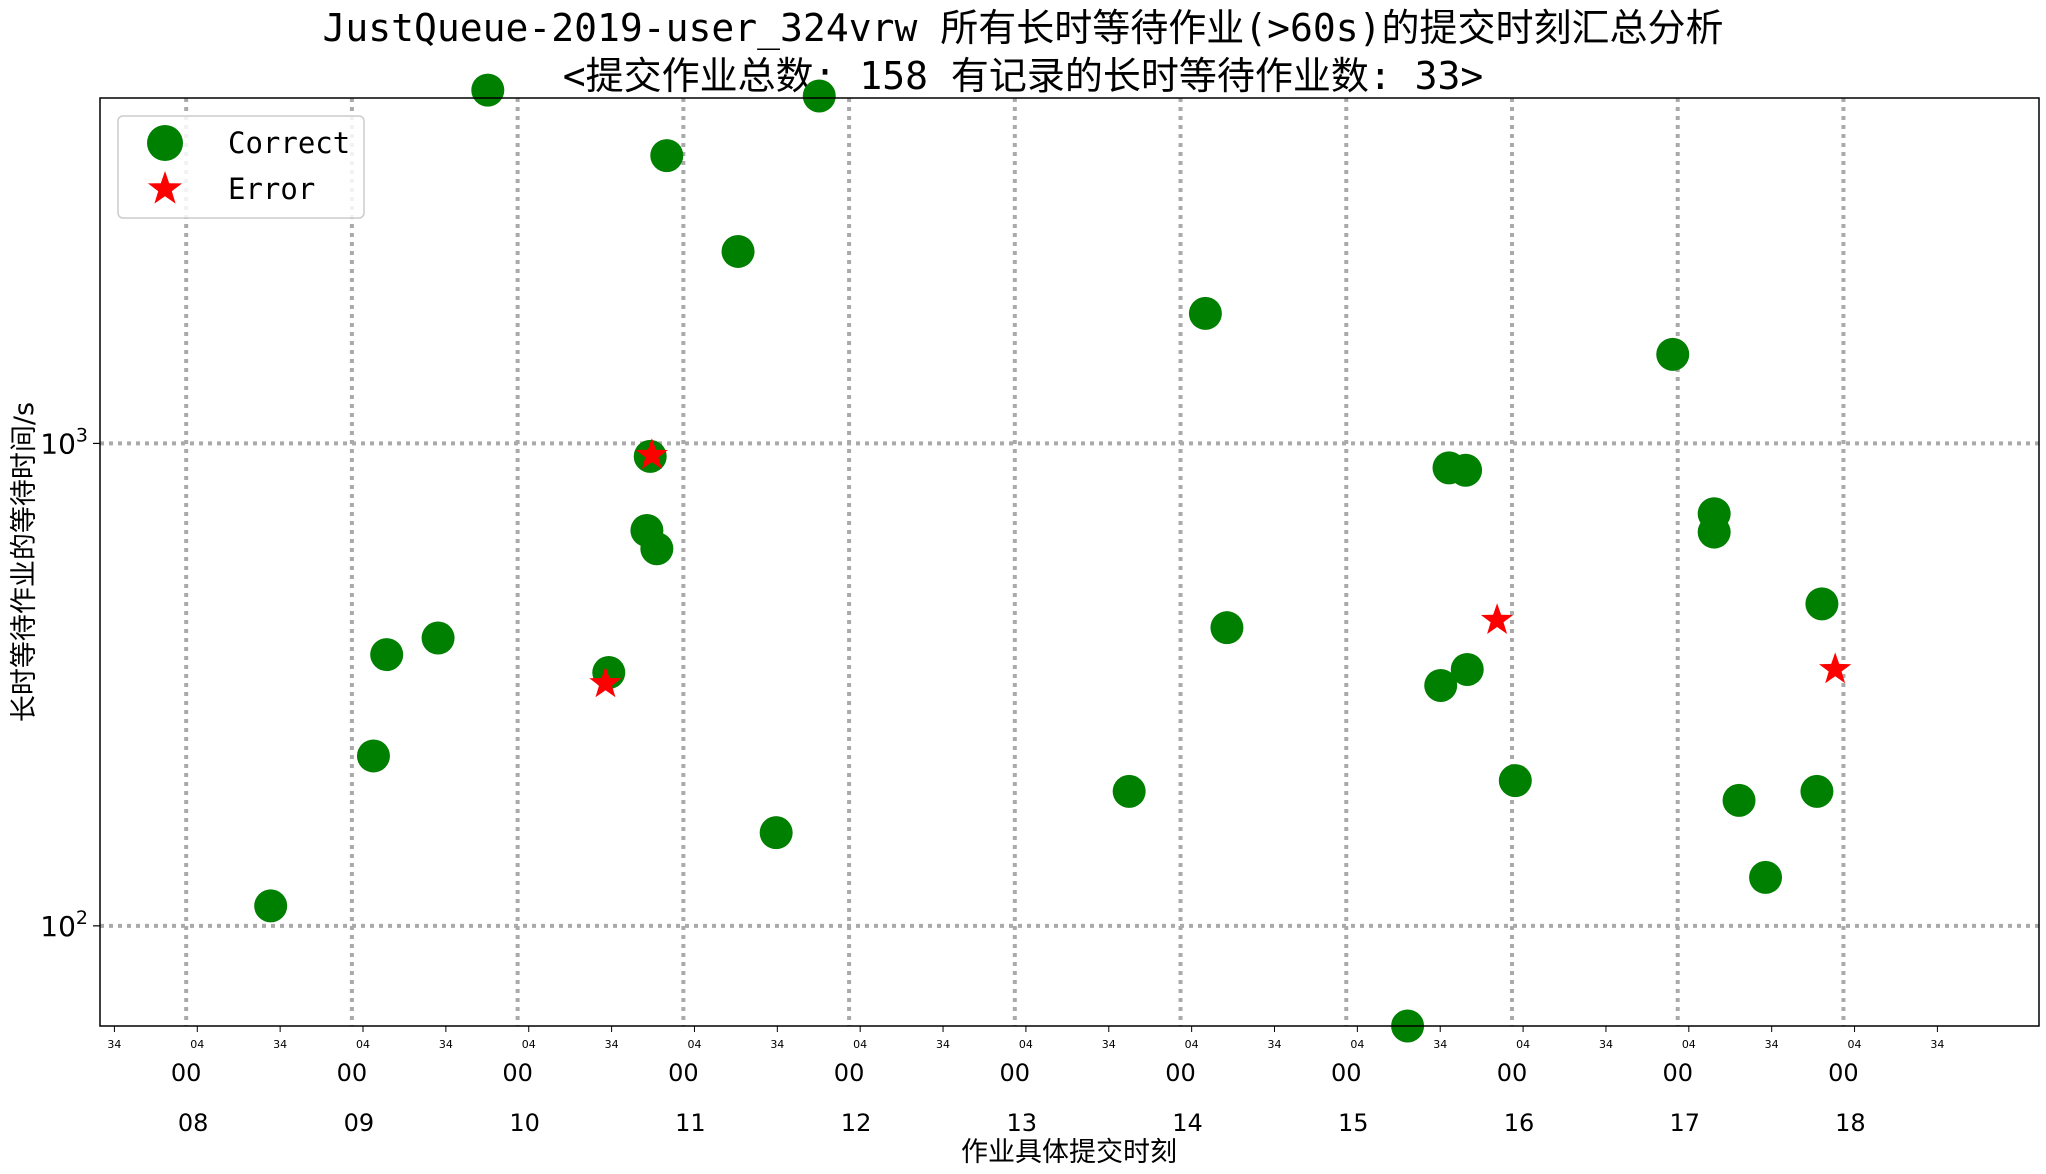 The height and width of the screenshot is (1174, 2046). What do you see at coordinates (289, 143) in the screenshot?
I see `legend-correct-label: Correct` at bounding box center [289, 143].